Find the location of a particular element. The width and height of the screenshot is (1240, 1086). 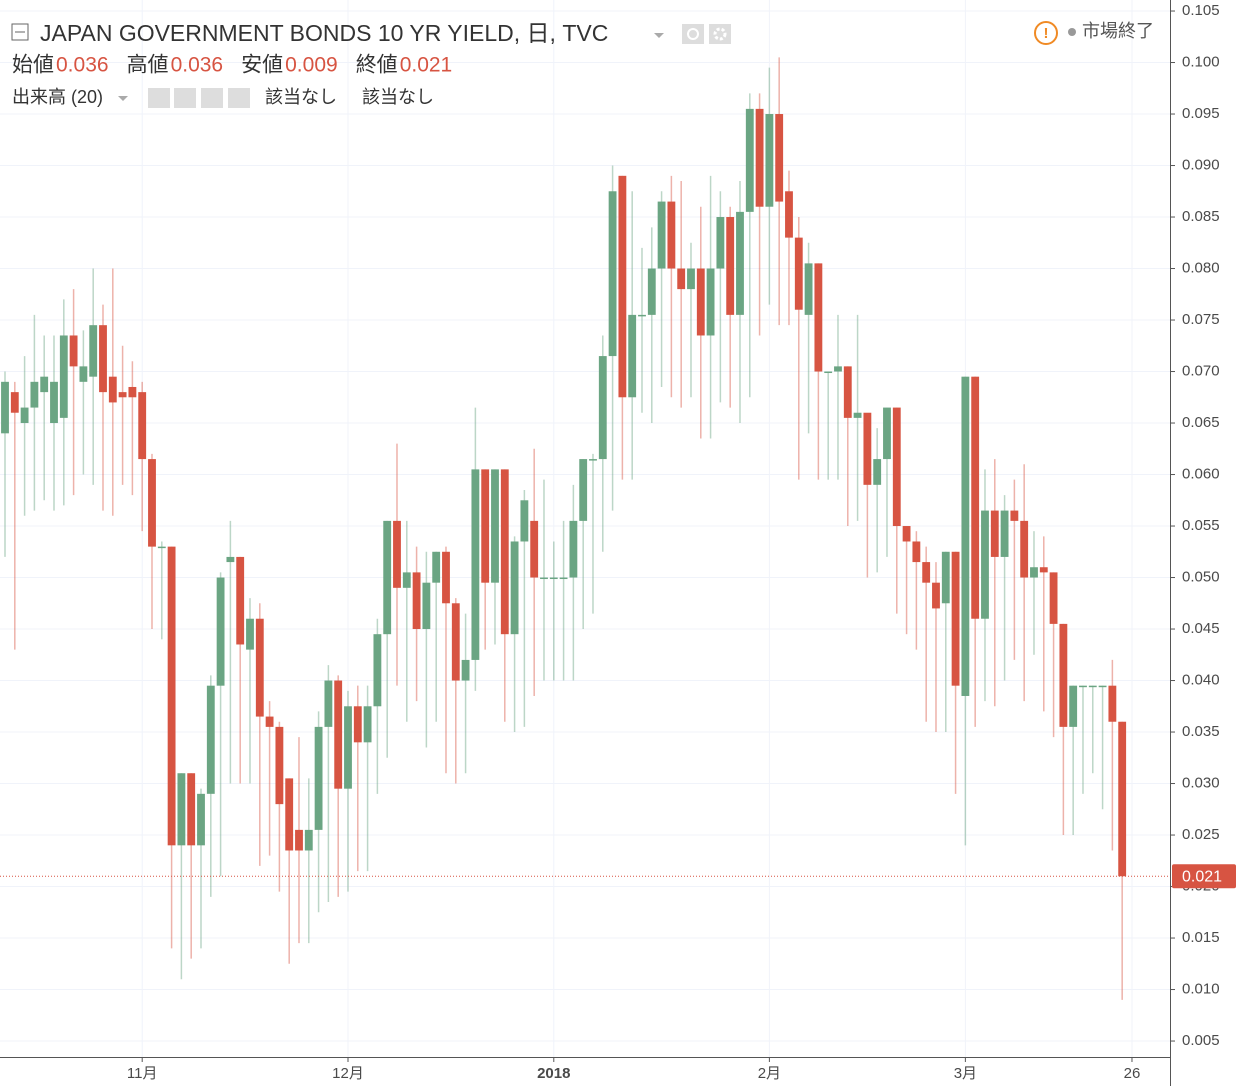

y-tick-label: 0.085 is located at coordinates (1201, 216).